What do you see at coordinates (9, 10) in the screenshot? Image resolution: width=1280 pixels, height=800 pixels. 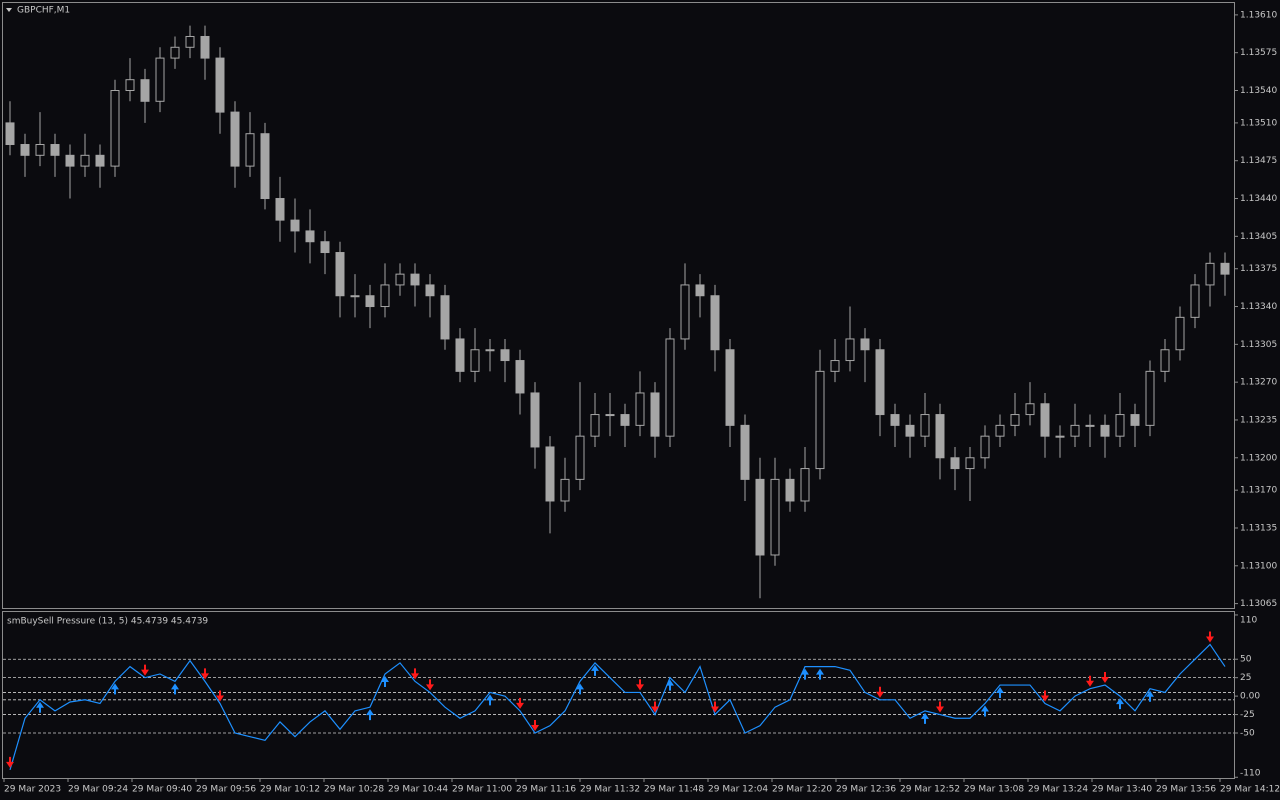 I see `symbol-menu-icon` at bounding box center [9, 10].